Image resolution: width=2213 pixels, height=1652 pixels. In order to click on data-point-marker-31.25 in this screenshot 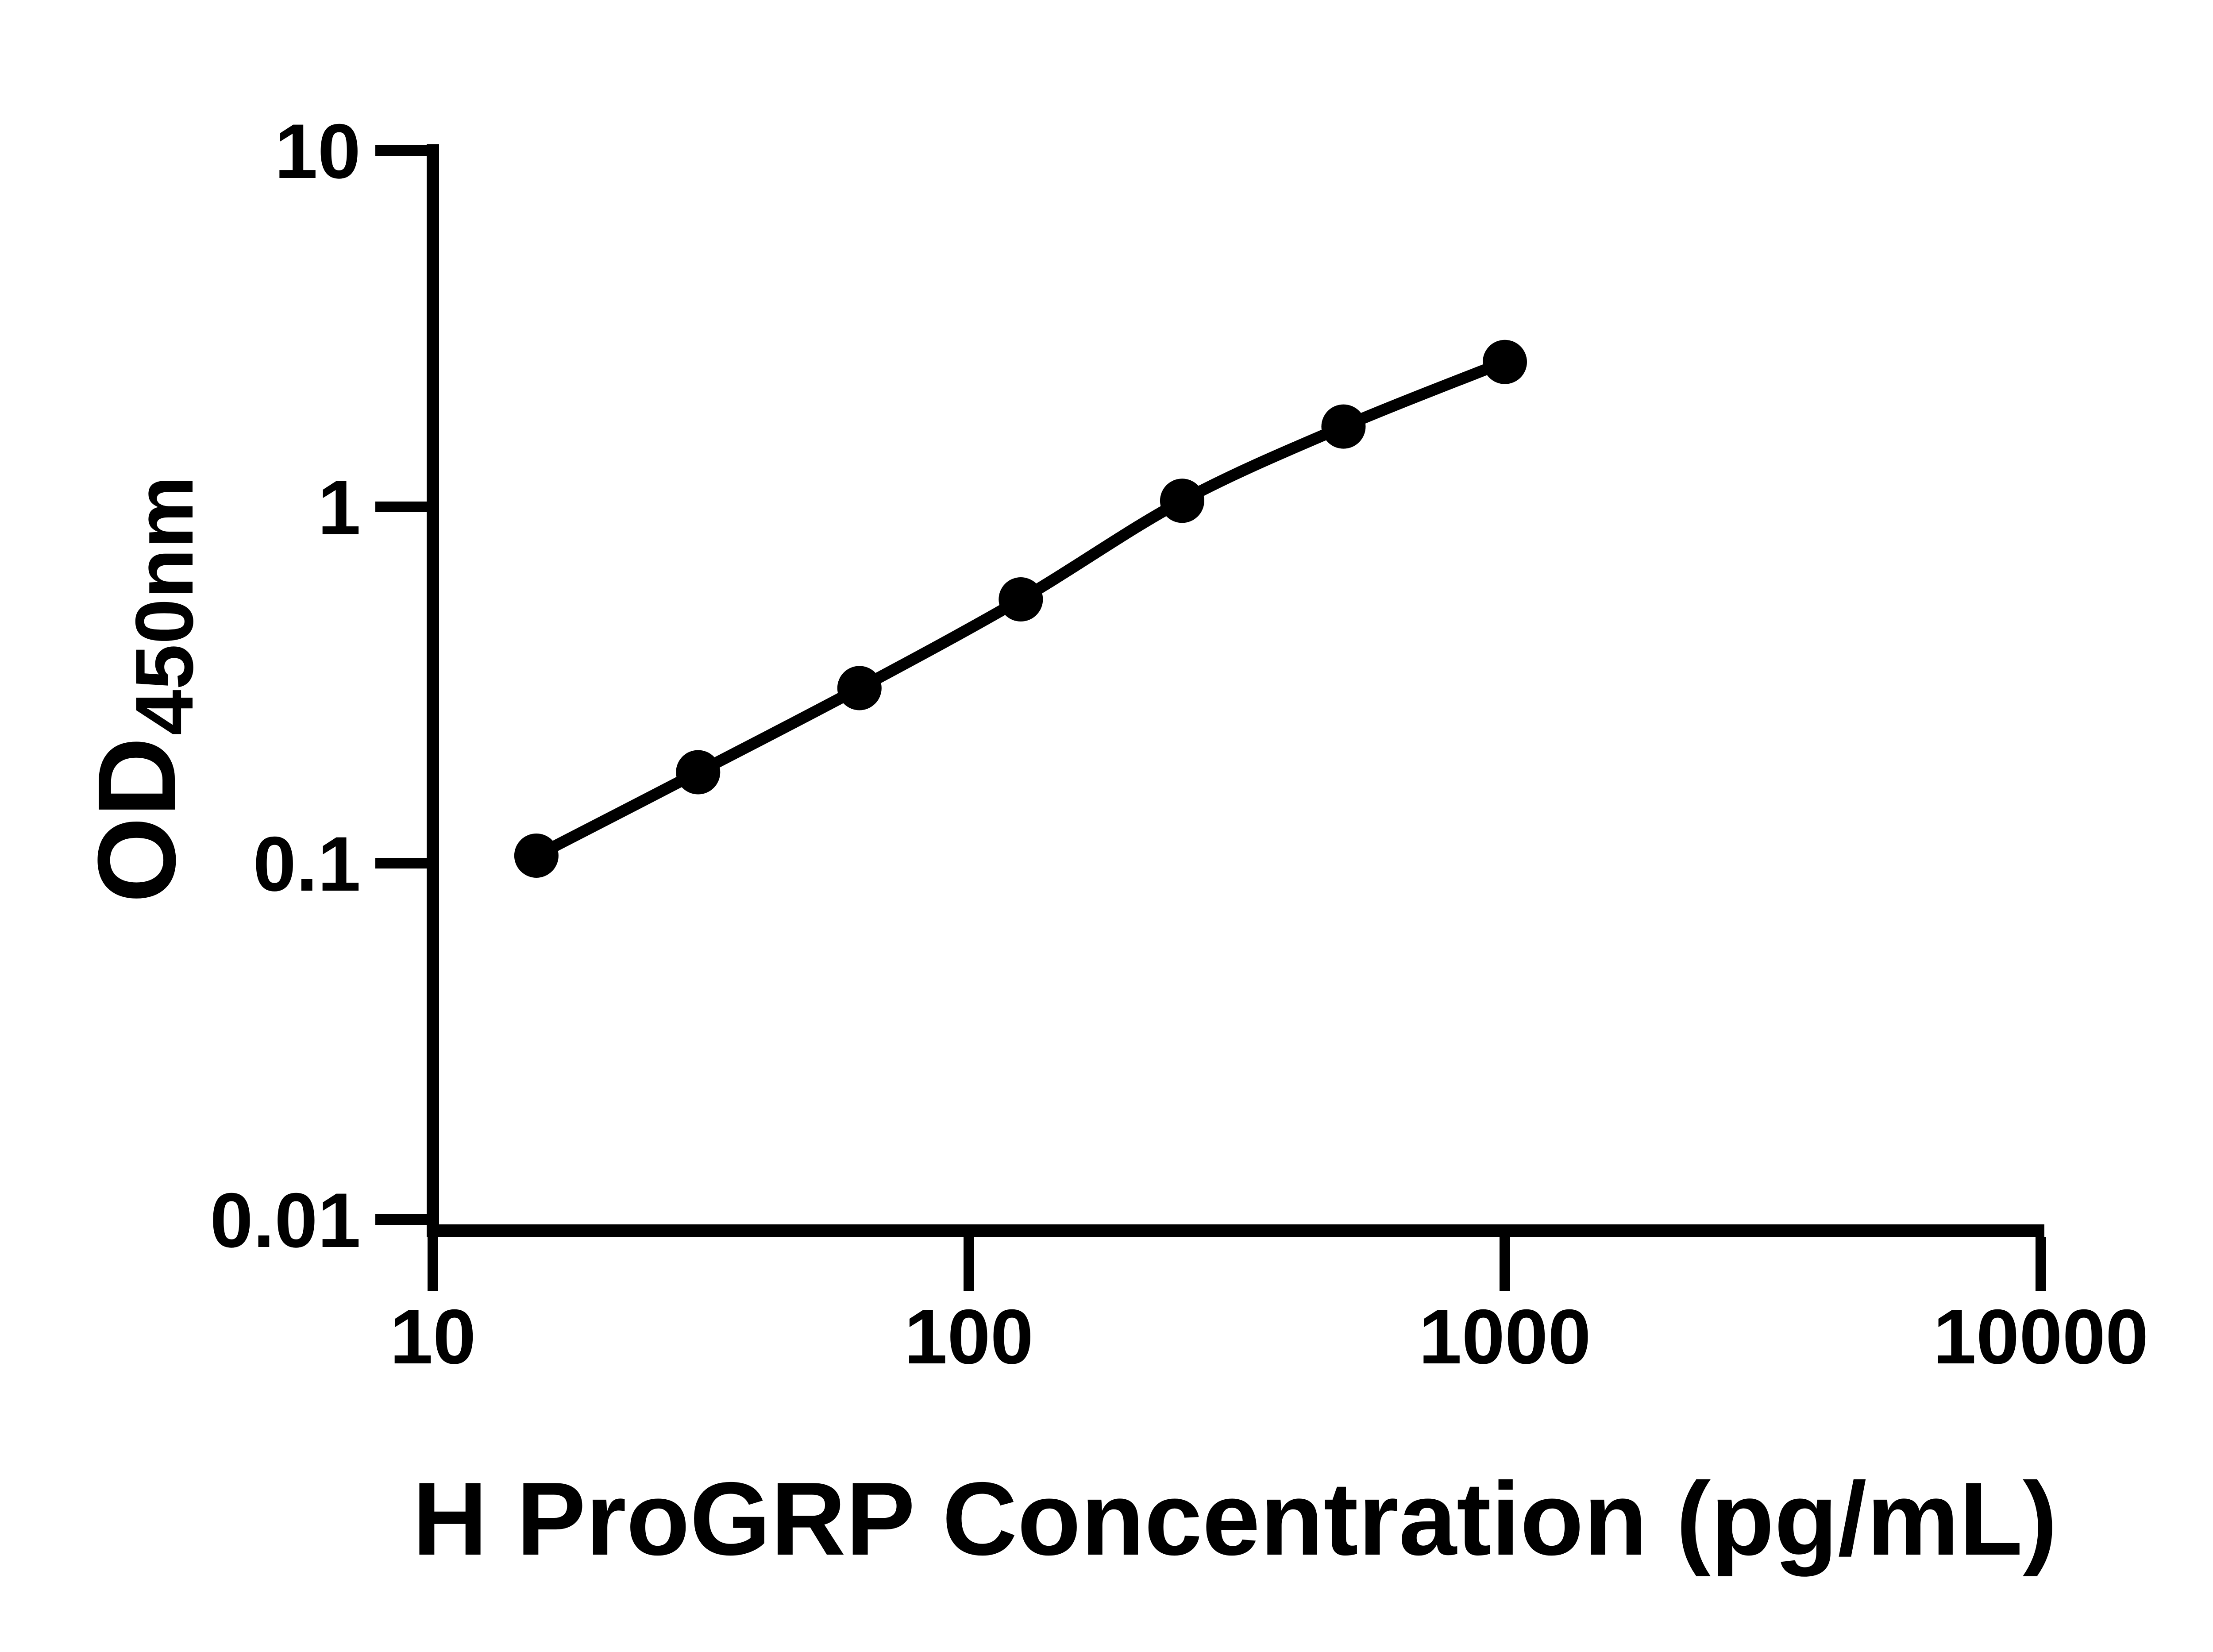, I will do `click(698, 772)`.